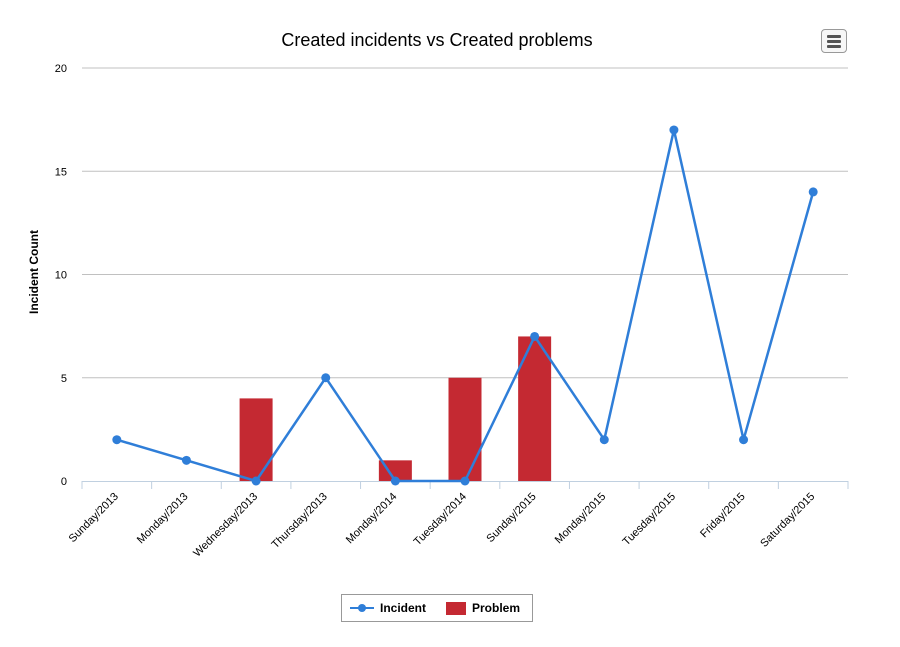 The width and height of the screenshot is (900, 647). Describe the element at coordinates (299, 521) in the screenshot. I see `x-tick-label: Thursday/2013` at that location.